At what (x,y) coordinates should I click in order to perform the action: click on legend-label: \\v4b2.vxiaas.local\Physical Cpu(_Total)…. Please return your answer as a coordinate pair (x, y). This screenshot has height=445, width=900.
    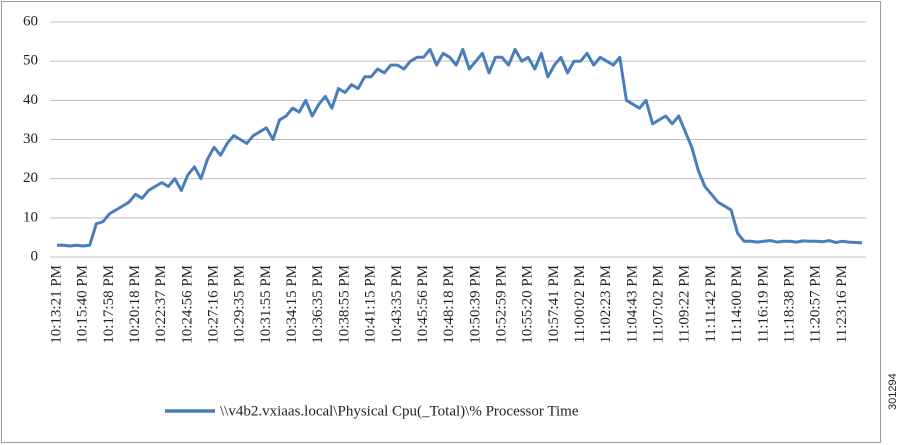
    Looking at the image, I should click on (399, 411).